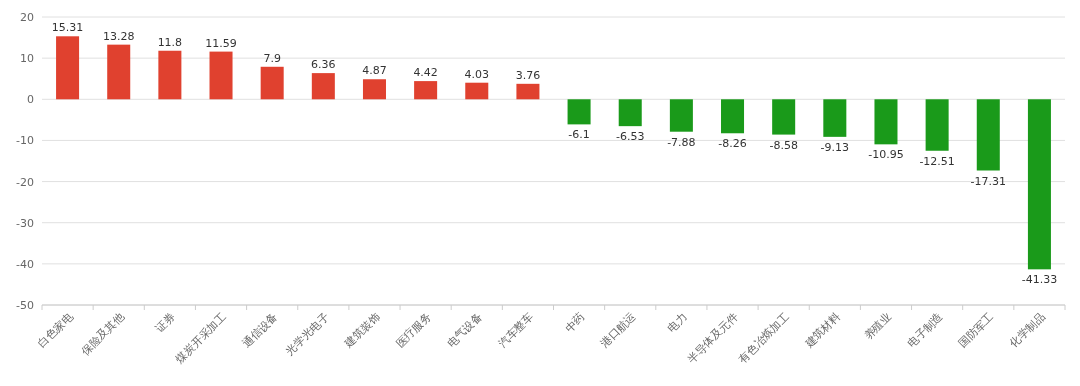 The width and height of the screenshot is (1080, 386). Describe the element at coordinates (25, 182) in the screenshot. I see `y-tick-label: -20` at that location.